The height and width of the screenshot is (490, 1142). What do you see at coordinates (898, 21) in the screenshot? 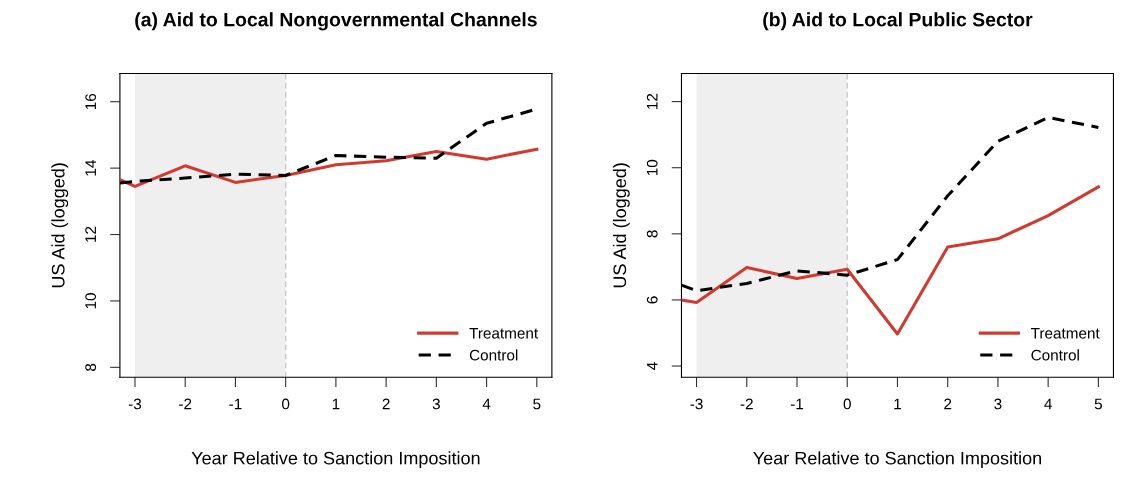
I see `chart-title: (b) Aid to Local Public Sector` at bounding box center [898, 21].